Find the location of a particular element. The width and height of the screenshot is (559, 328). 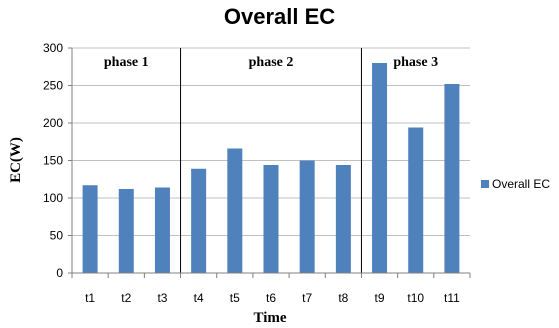

y-tick-label: 300 is located at coordinates (53, 48).